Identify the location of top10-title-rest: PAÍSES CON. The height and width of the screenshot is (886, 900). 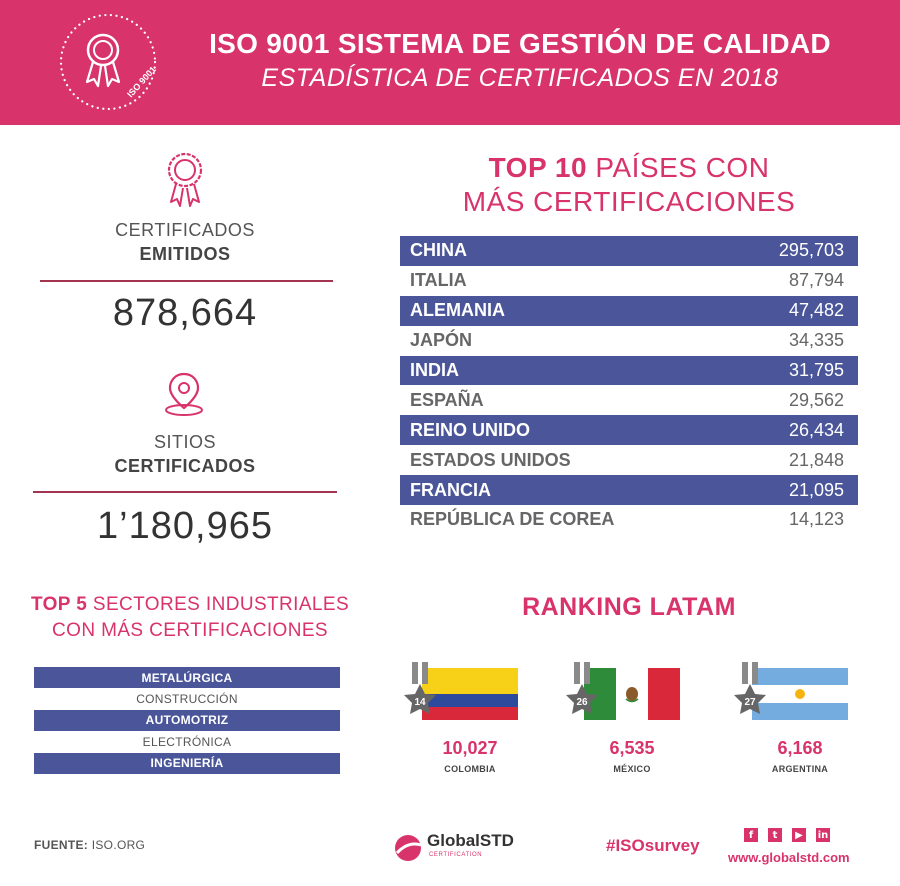
(678, 167).